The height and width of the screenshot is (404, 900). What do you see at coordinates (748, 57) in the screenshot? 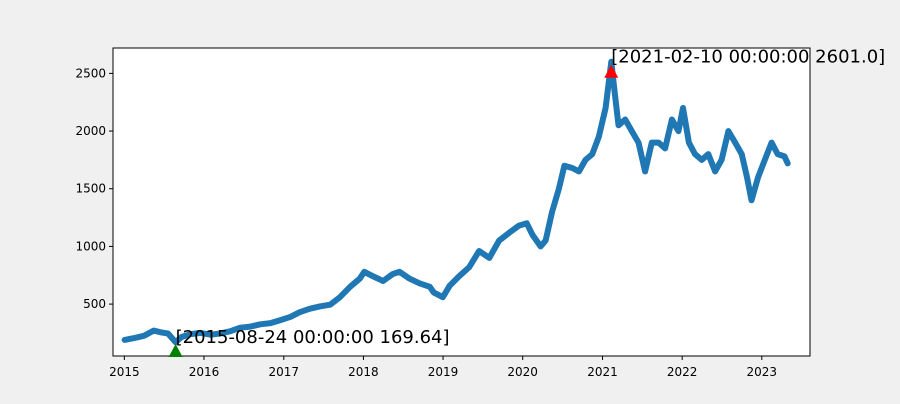
I see `annotation-label-0: [2021-02-10 00:00:00 2601.0]` at bounding box center [748, 57].